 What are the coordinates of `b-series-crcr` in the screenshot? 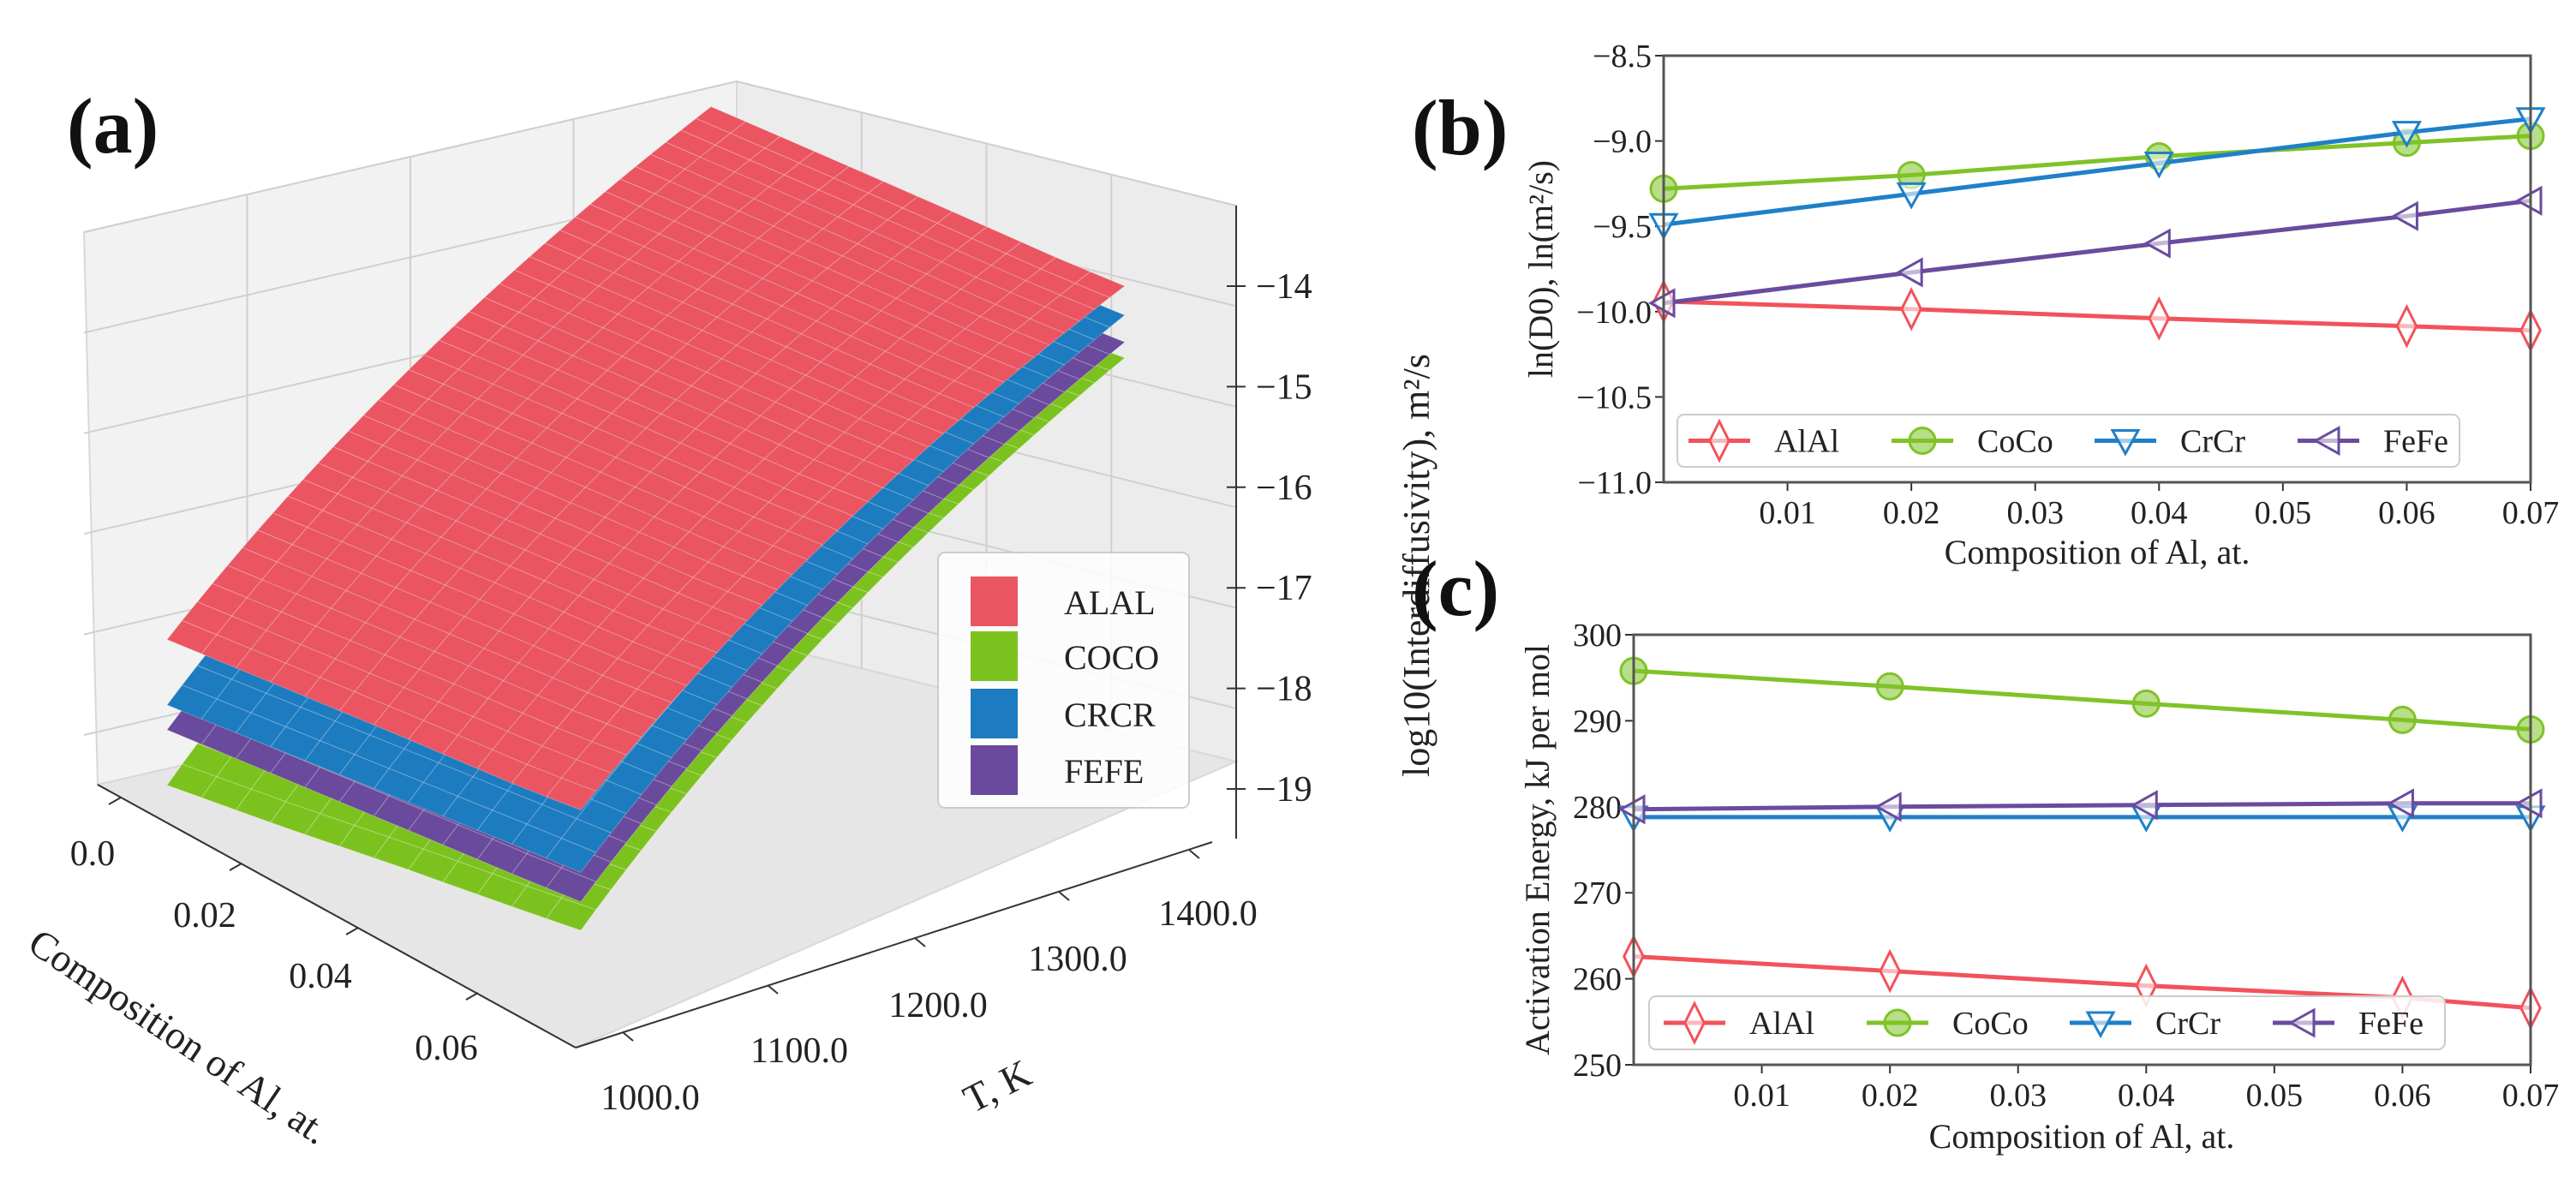 It's located at (2097, 174).